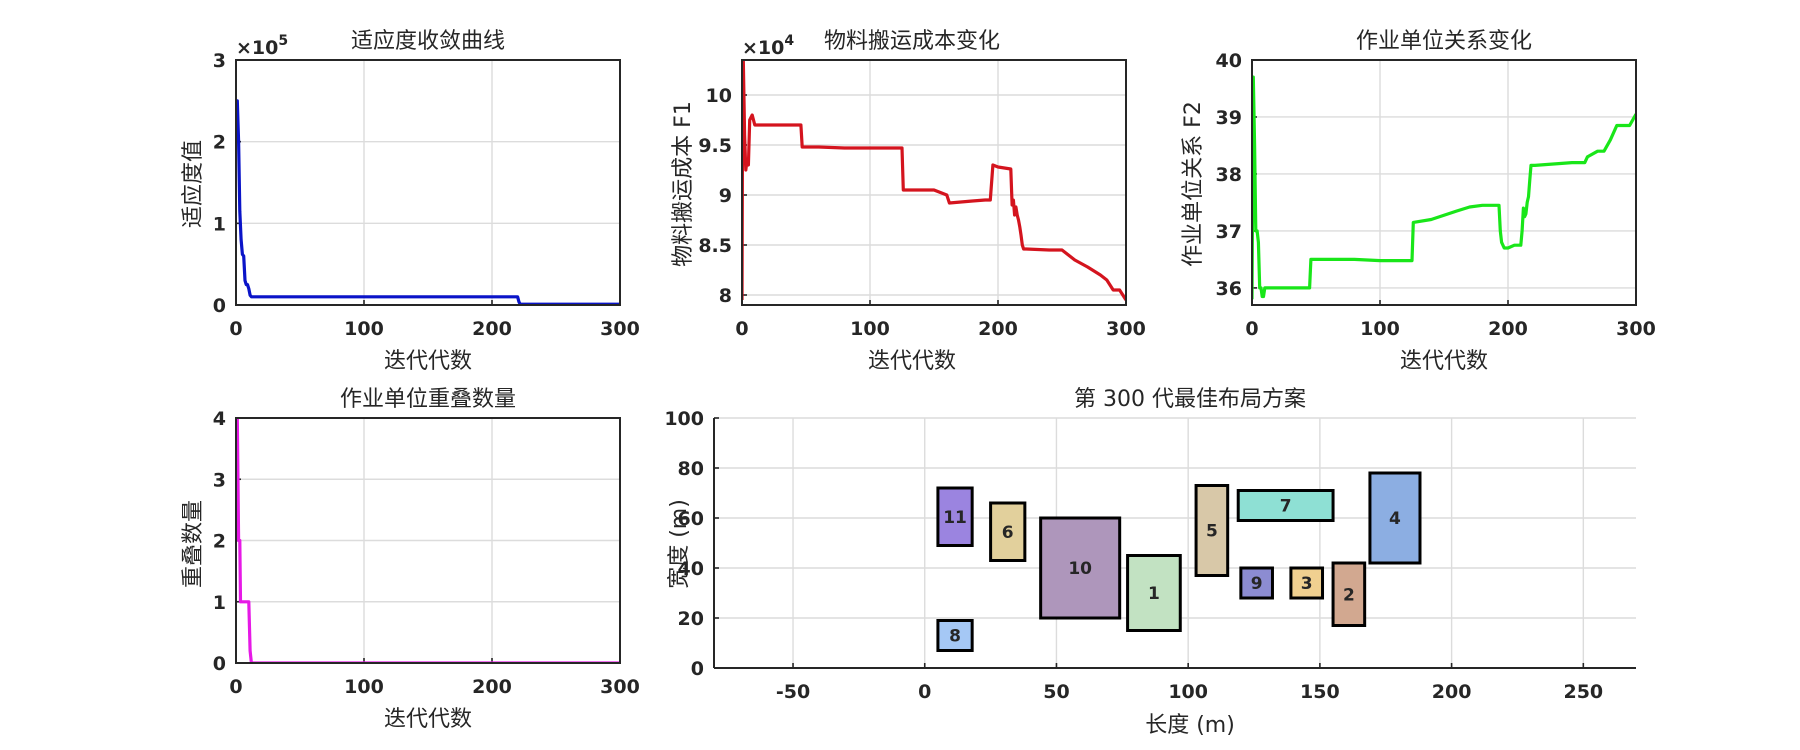 Image resolution: width=1800 pixels, height=750 pixels. Describe the element at coordinates (1229, 118) in the screenshot. I see `y-tick-label: 39` at that location.